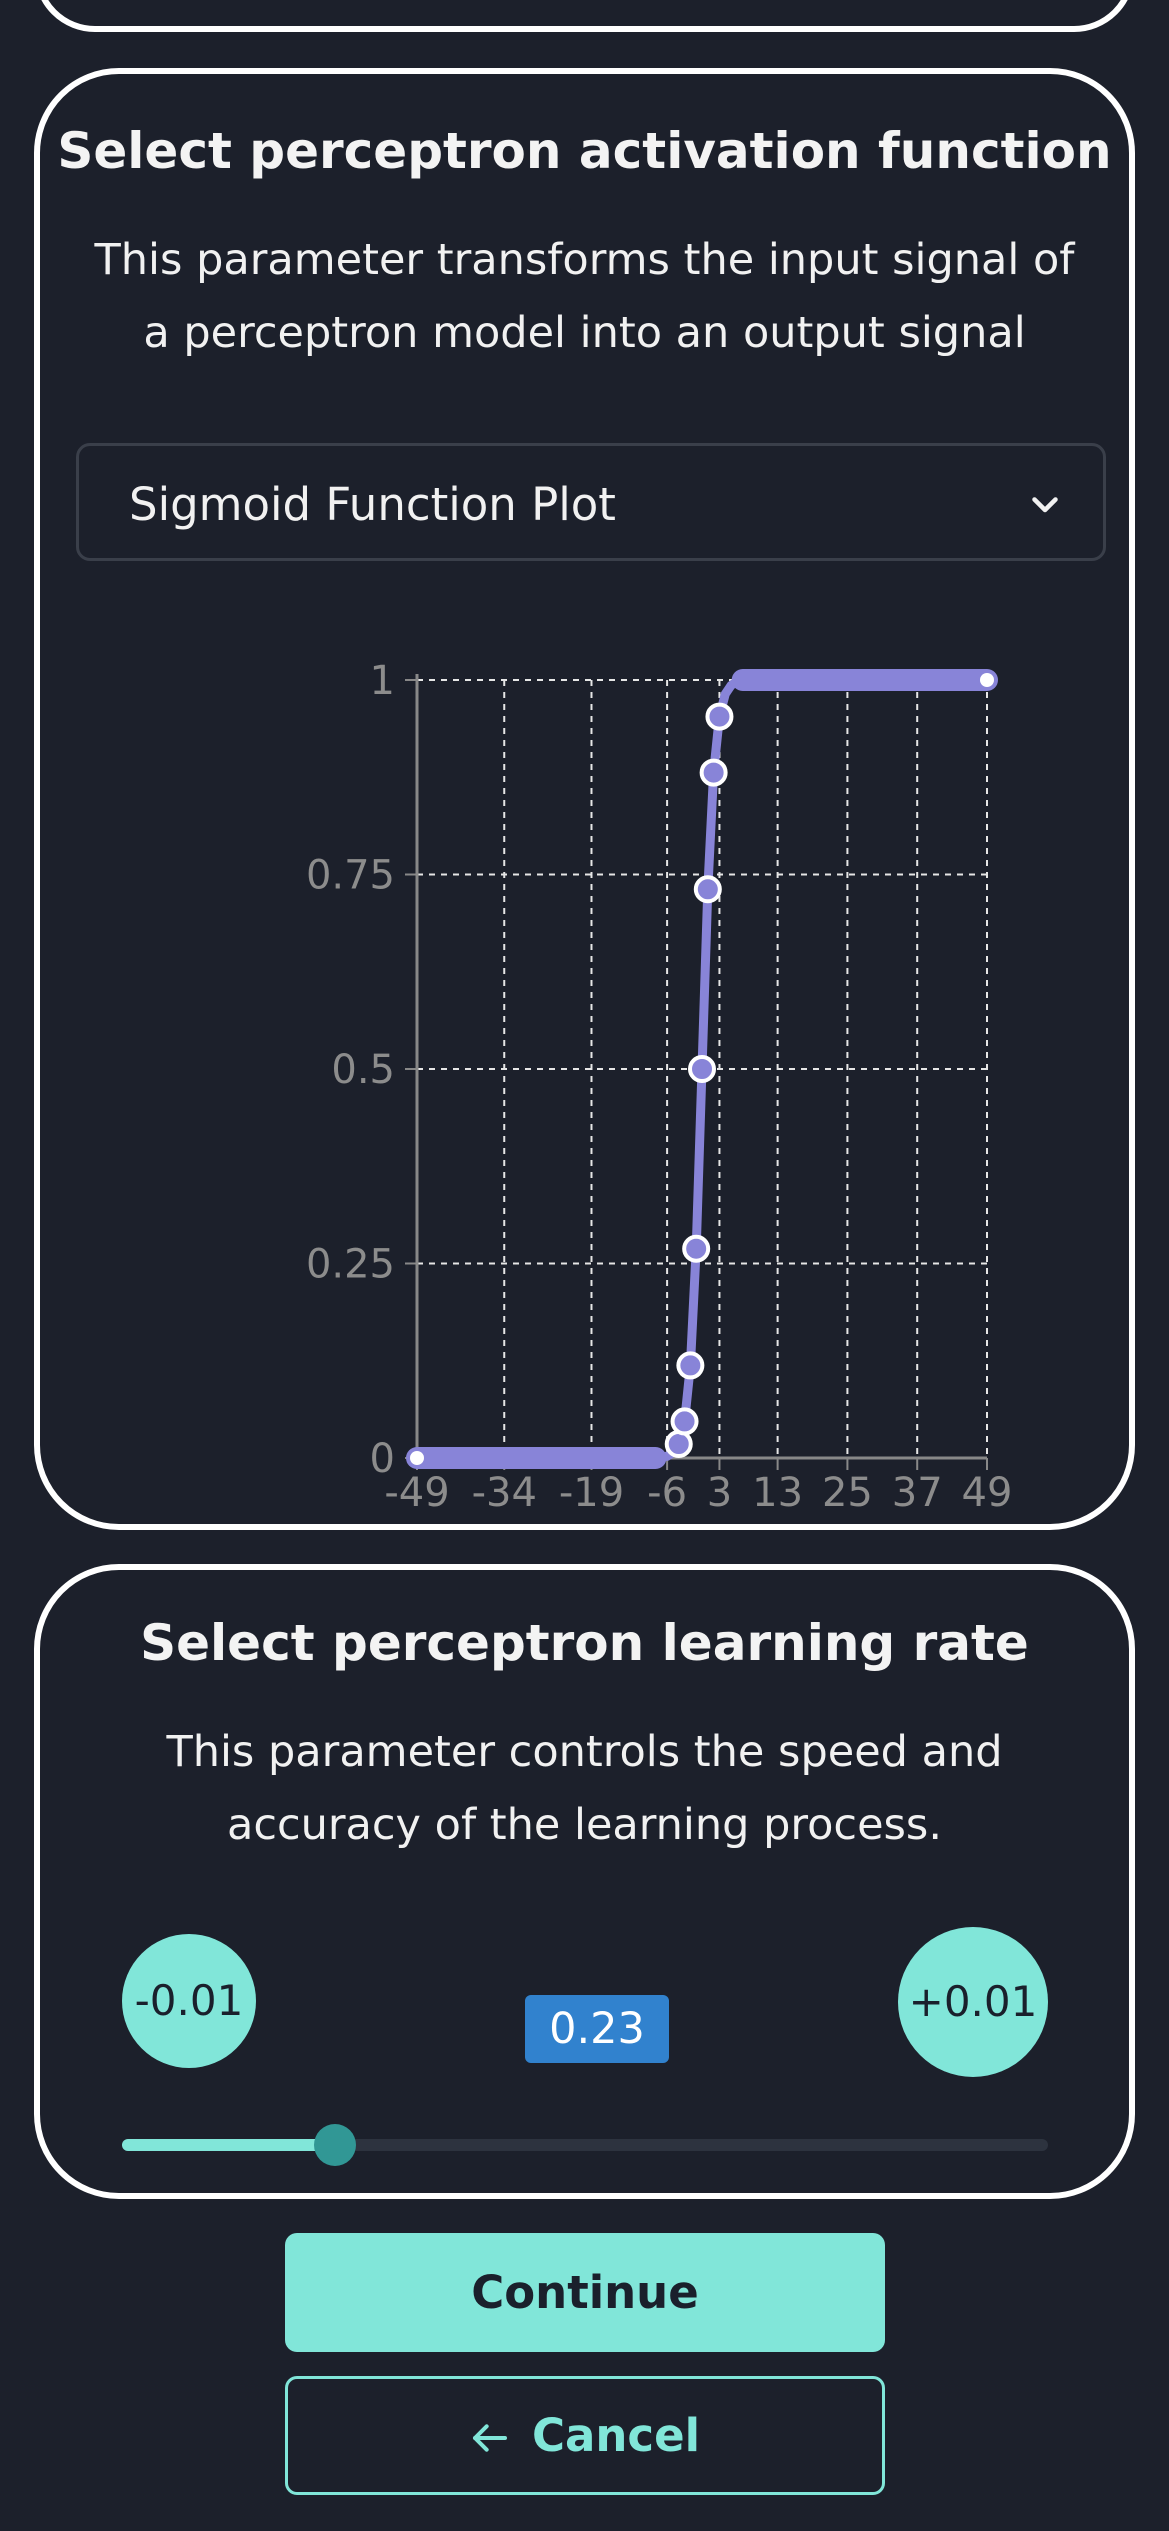 The height and width of the screenshot is (2531, 1169). Describe the element at coordinates (350, 876) in the screenshot. I see `y-tick-label: 0.75` at that location.